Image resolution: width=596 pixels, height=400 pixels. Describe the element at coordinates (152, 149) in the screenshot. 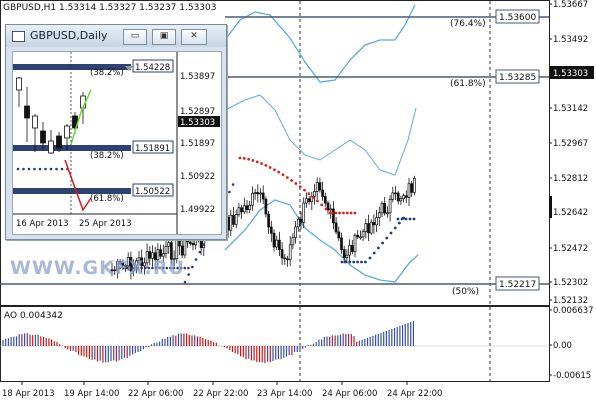

I see `inset-fib-price: 1.51891` at that location.